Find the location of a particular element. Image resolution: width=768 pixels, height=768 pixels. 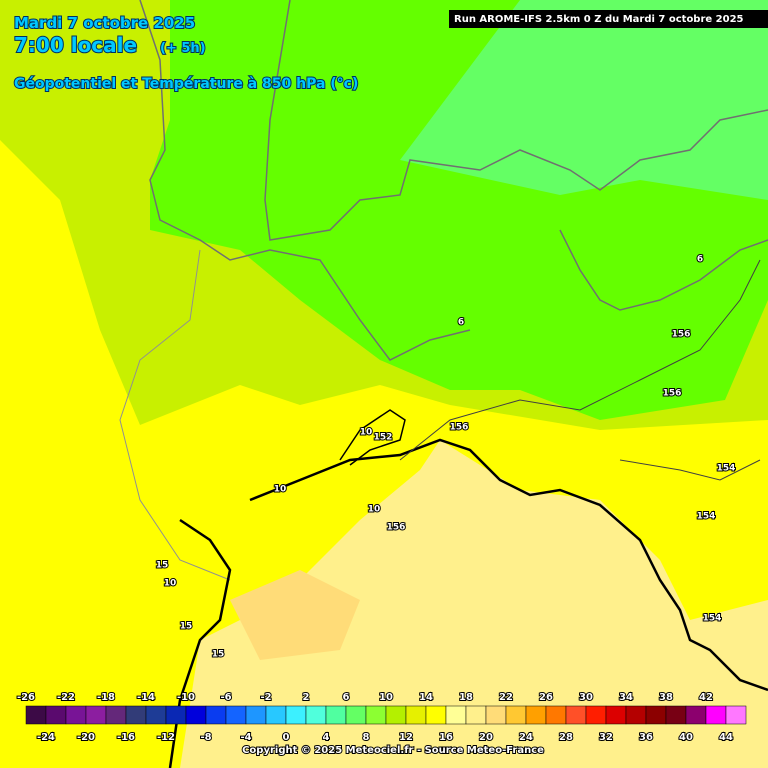

scale-label: -10 is located at coordinates (186, 697).